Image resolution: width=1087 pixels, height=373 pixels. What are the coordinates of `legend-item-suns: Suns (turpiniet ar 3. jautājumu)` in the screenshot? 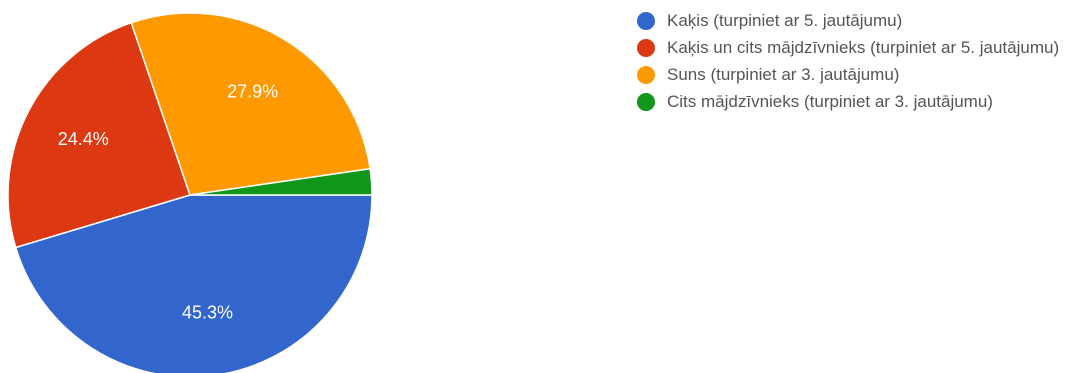 It's located at (859, 75).